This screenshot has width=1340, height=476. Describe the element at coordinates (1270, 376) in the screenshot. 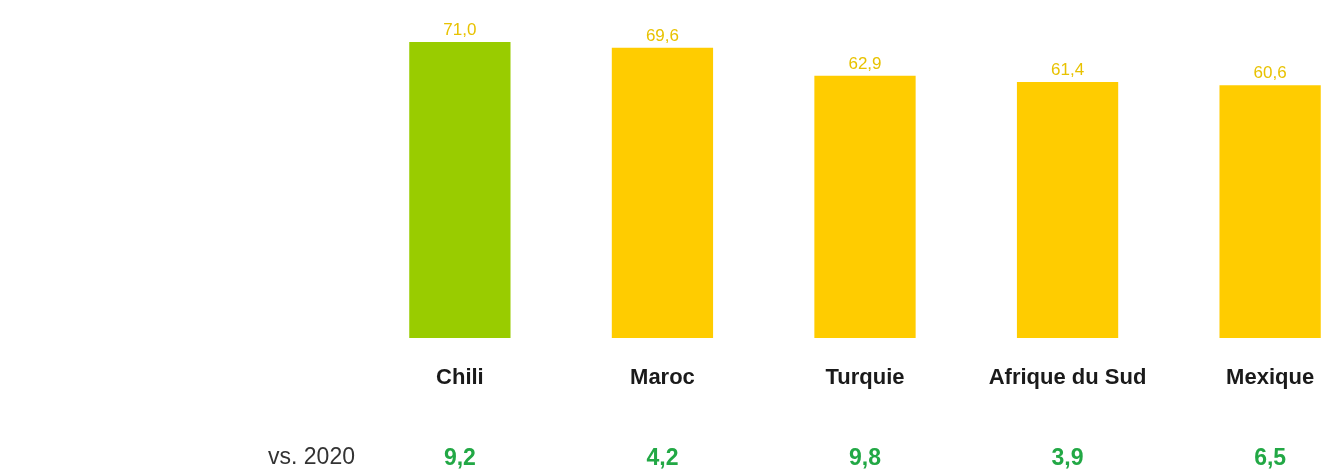

I see `x-tick-label: Mexique` at that location.